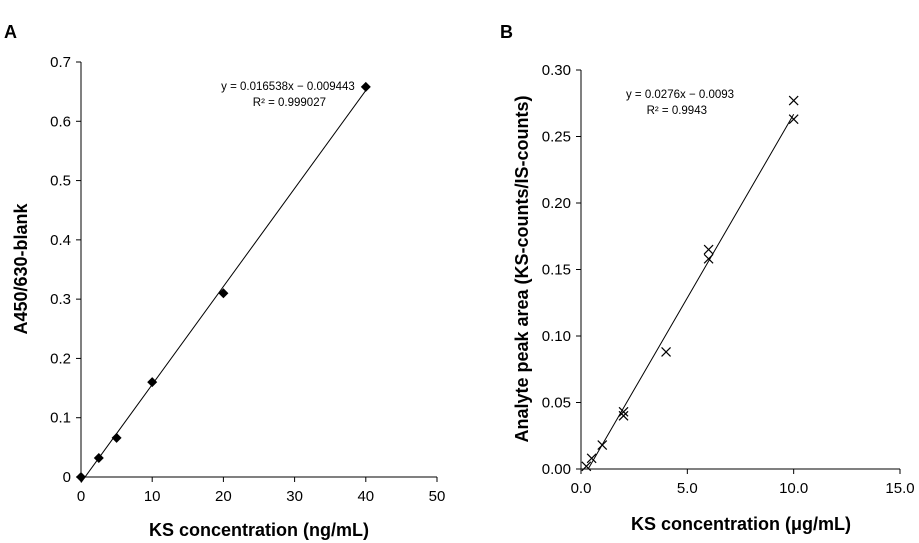 Image resolution: width=919 pixels, height=543 pixels. What do you see at coordinates (556, 336) in the screenshot?
I see `panel-b-y-tick-label: 0.10` at bounding box center [556, 336].